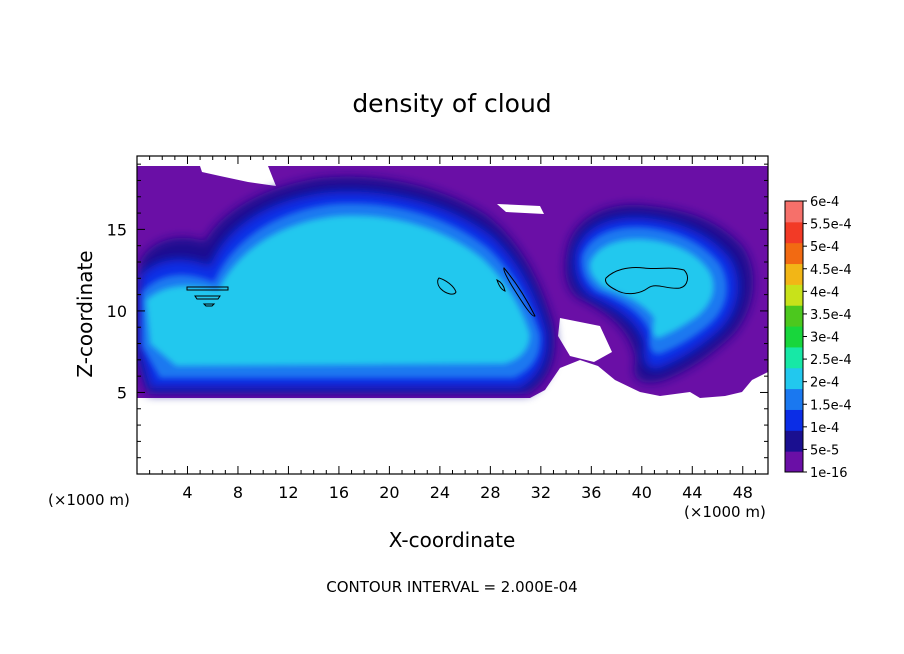 The width and height of the screenshot is (904, 654). Describe the element at coordinates (238, 176) in the screenshot. I see `field-gap-top` at that location.